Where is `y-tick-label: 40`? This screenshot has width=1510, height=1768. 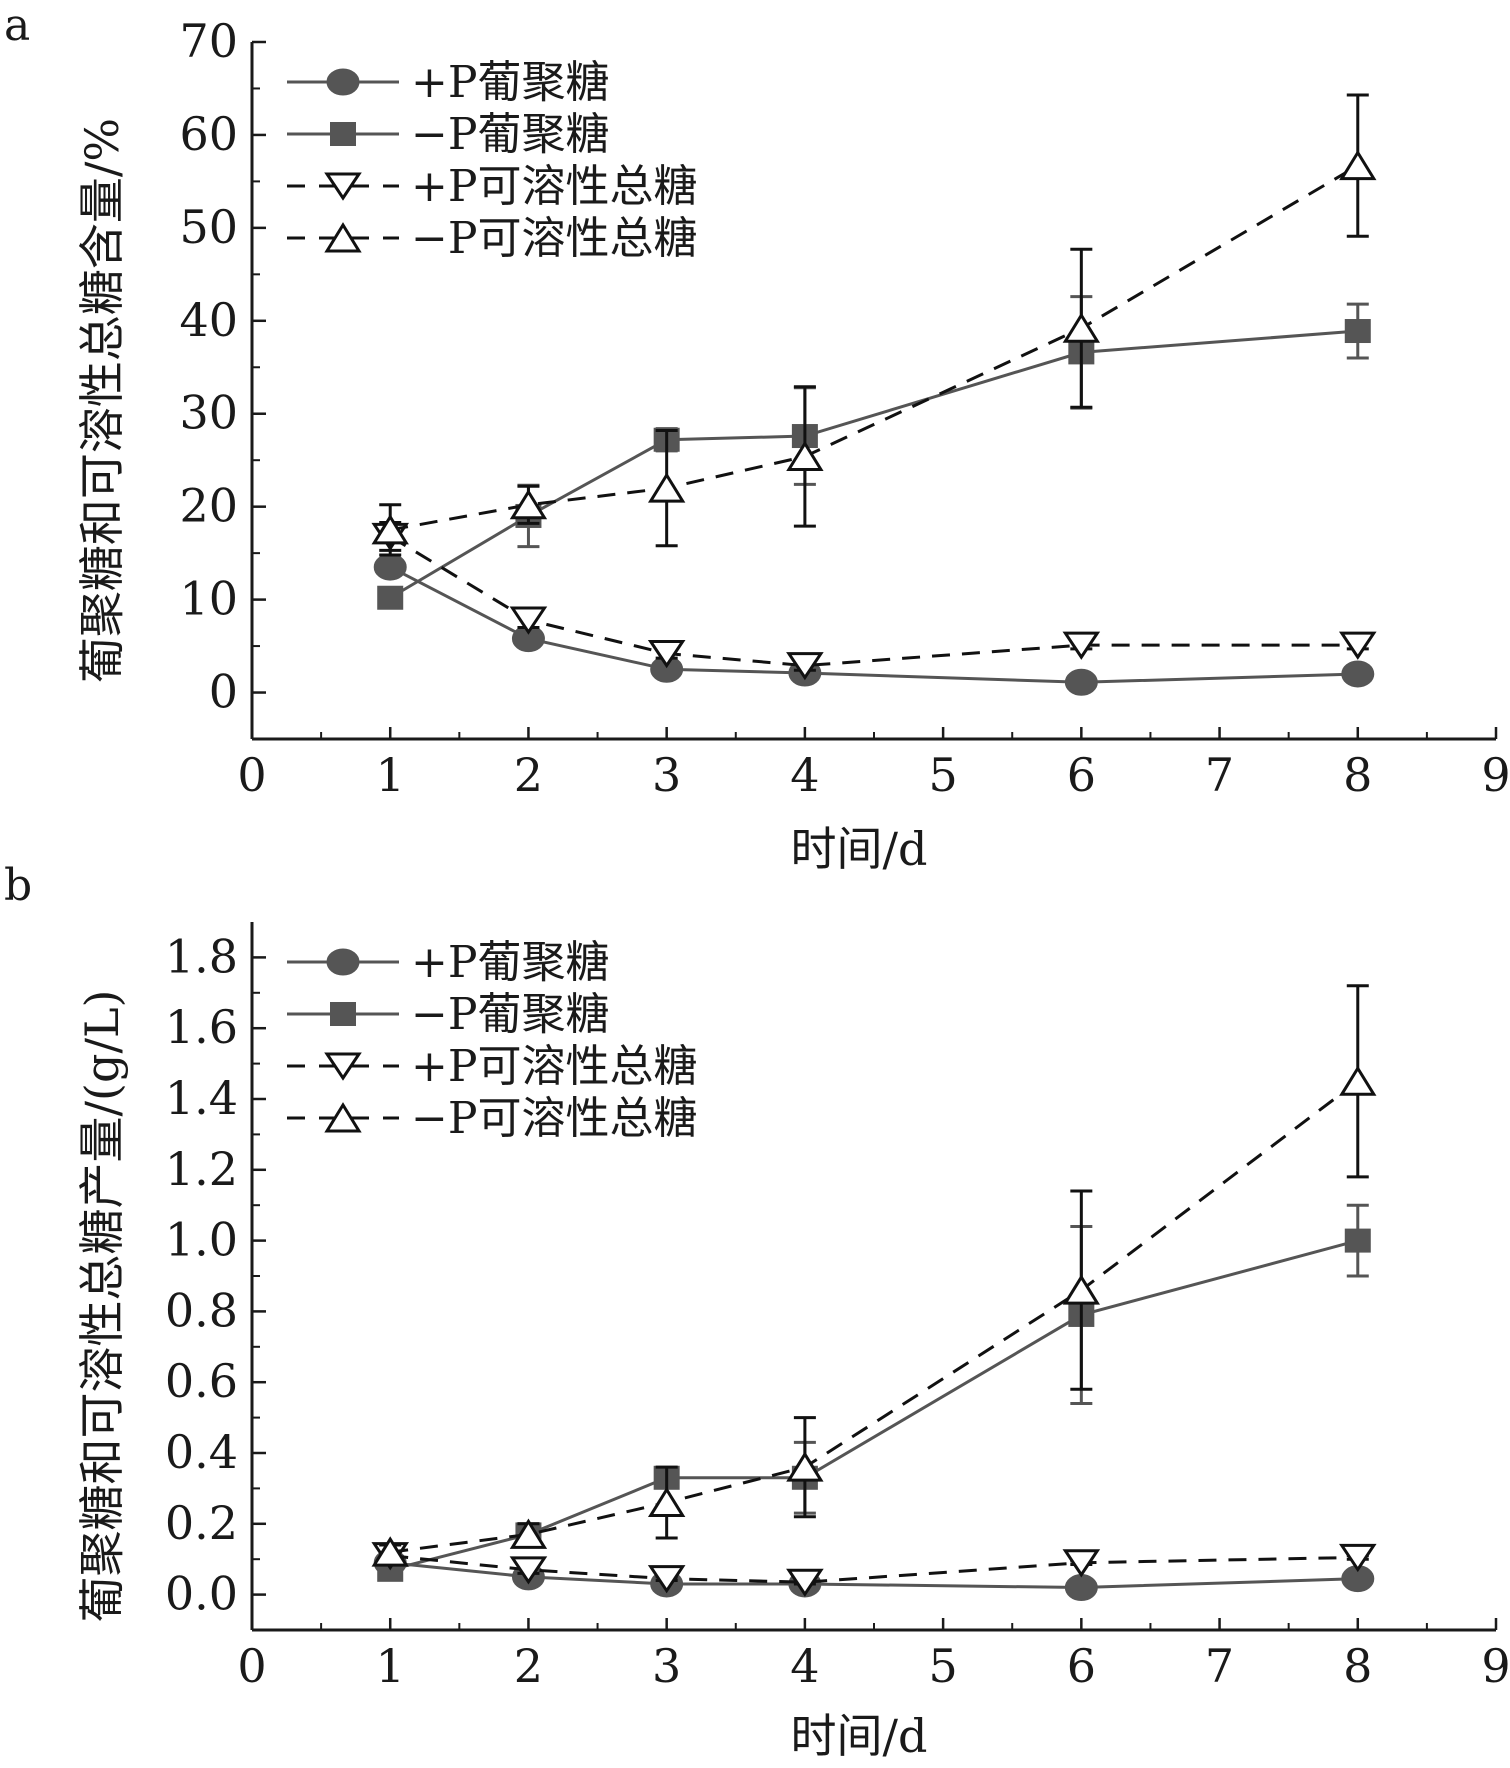
y-tick-label: 40 is located at coordinates (208, 320).